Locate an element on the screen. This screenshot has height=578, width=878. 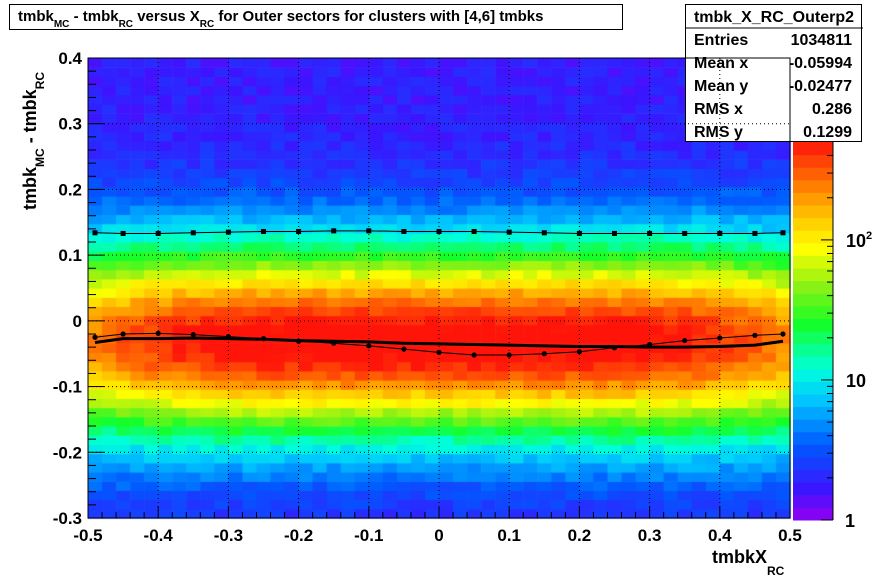
z-tick-label: 10 is located at coordinates (856, 381).